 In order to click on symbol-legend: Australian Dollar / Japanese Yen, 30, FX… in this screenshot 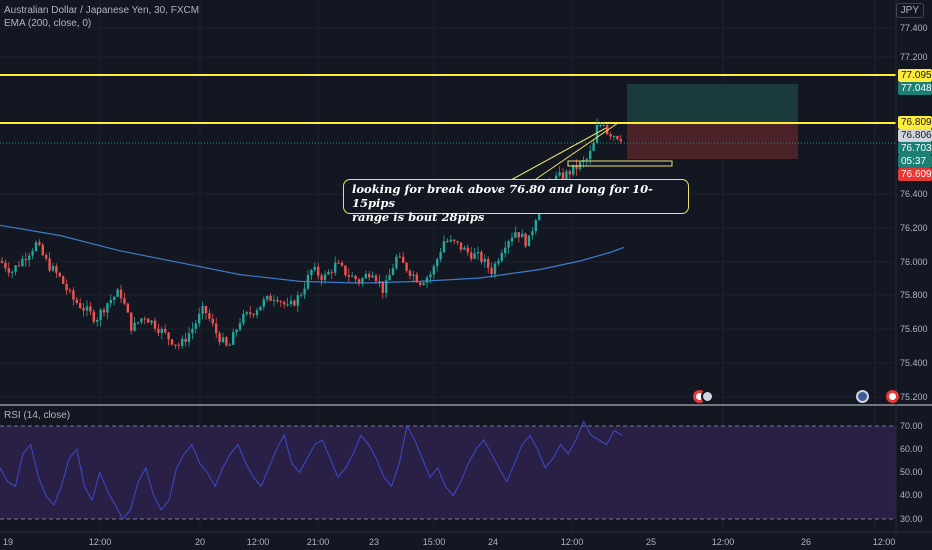, I will do `click(102, 10)`.